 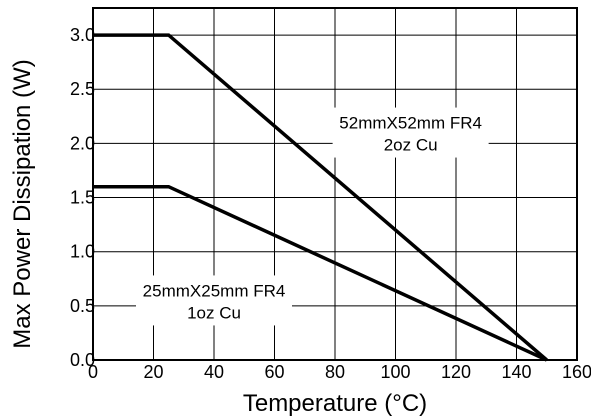 What do you see at coordinates (214, 312) in the screenshot?
I see `annotation-text: 1oz Cu` at bounding box center [214, 312].